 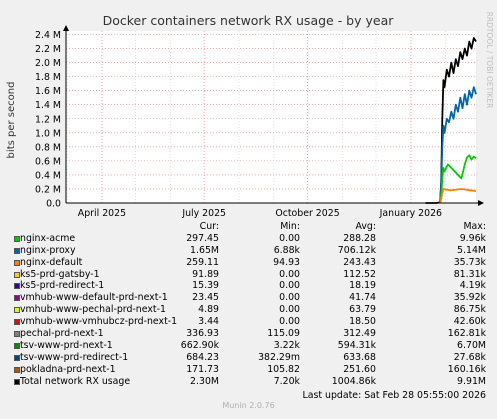 What do you see at coordinates (359, 357) in the screenshot?
I see `legend-avg: 633.68` at bounding box center [359, 357].